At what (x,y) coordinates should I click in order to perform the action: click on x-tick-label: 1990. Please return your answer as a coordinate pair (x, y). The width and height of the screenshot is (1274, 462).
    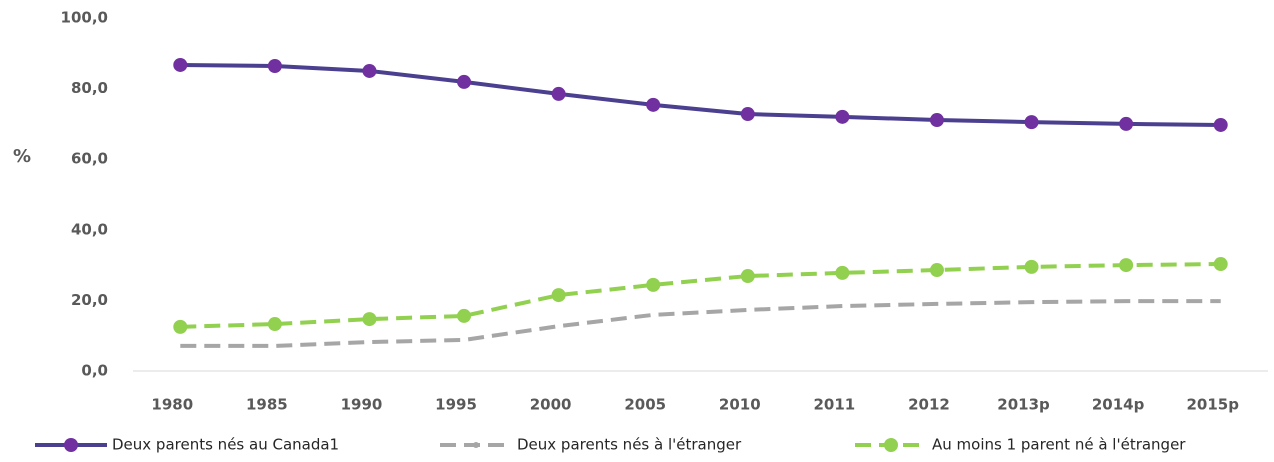
    Looking at the image, I should click on (362, 405).